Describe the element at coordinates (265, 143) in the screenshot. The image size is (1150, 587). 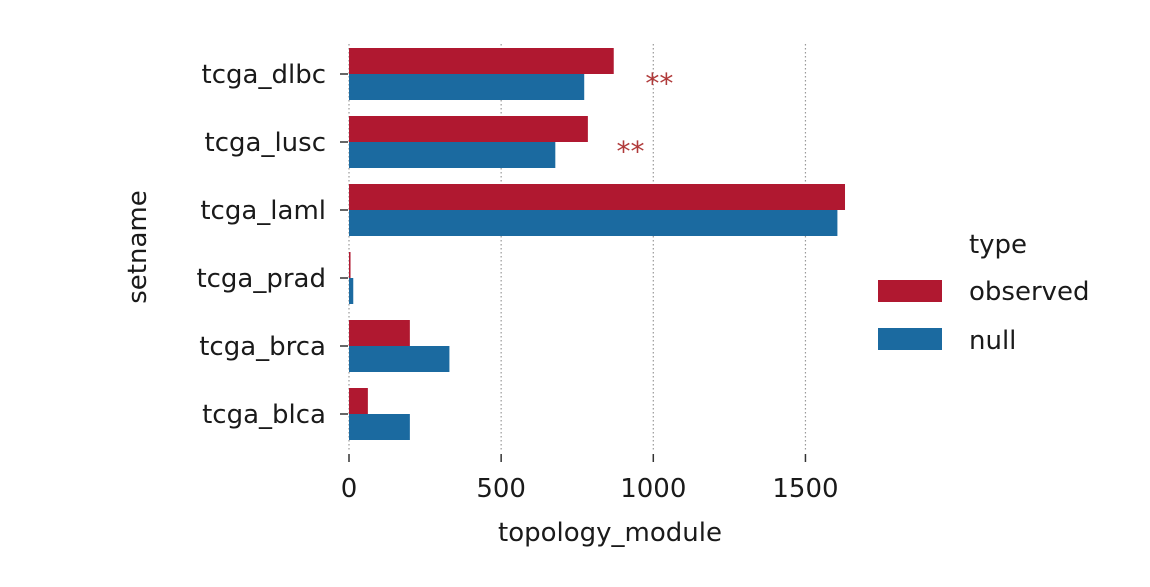
I see `y-tick-label-tcga_lusc: tcga_lusc` at that location.